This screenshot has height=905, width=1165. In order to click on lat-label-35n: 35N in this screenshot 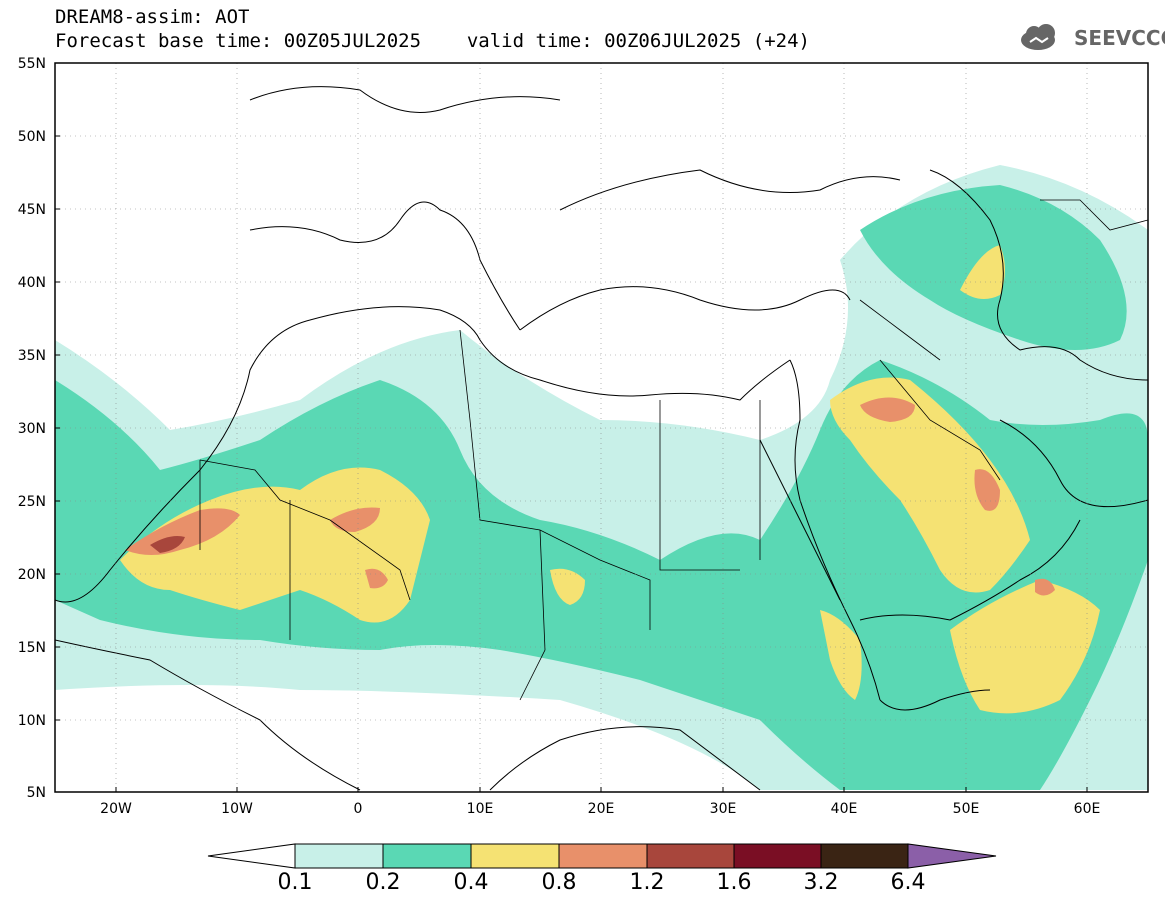, I will do `click(31, 356)`.